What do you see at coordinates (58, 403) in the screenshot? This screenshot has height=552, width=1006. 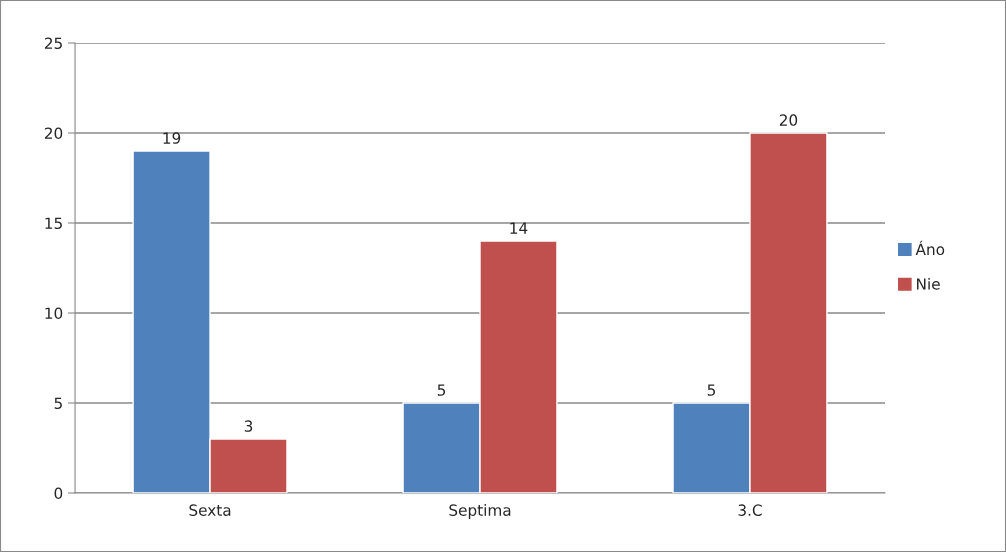 I see `y-tick-label: 5` at bounding box center [58, 403].